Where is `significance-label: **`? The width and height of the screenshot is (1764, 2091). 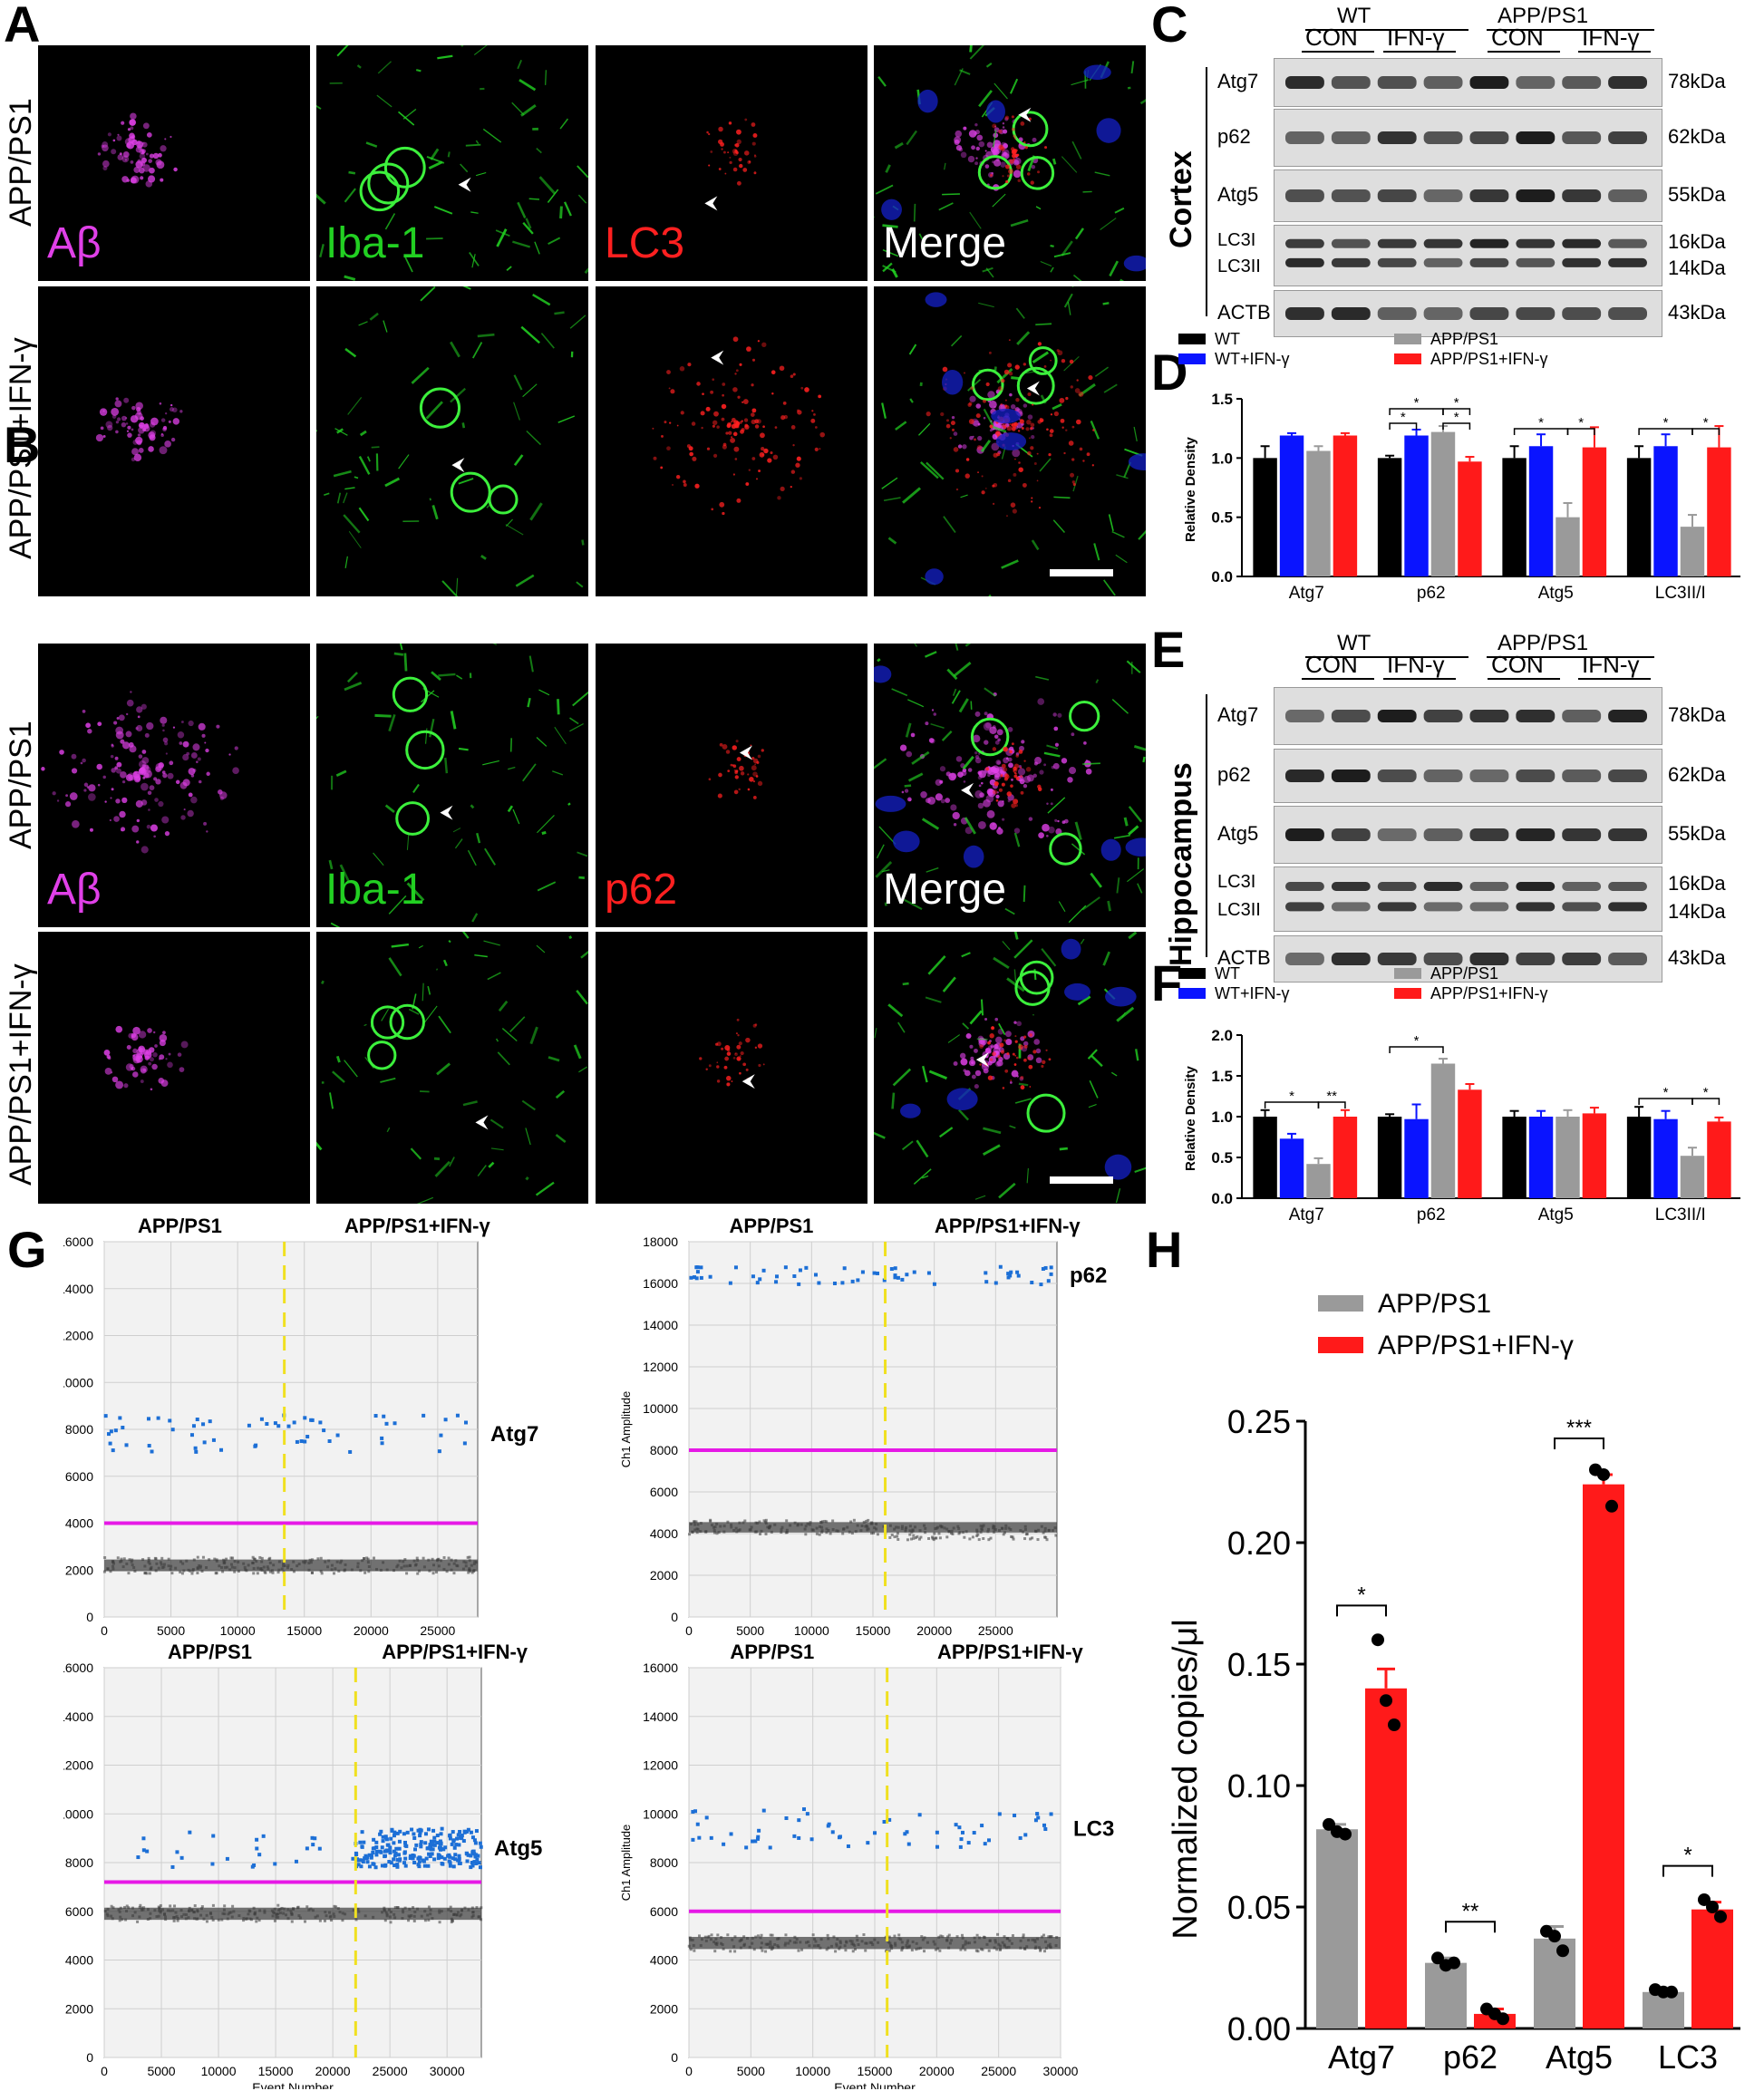
significance-label: ** is located at coordinates (1470, 1911).